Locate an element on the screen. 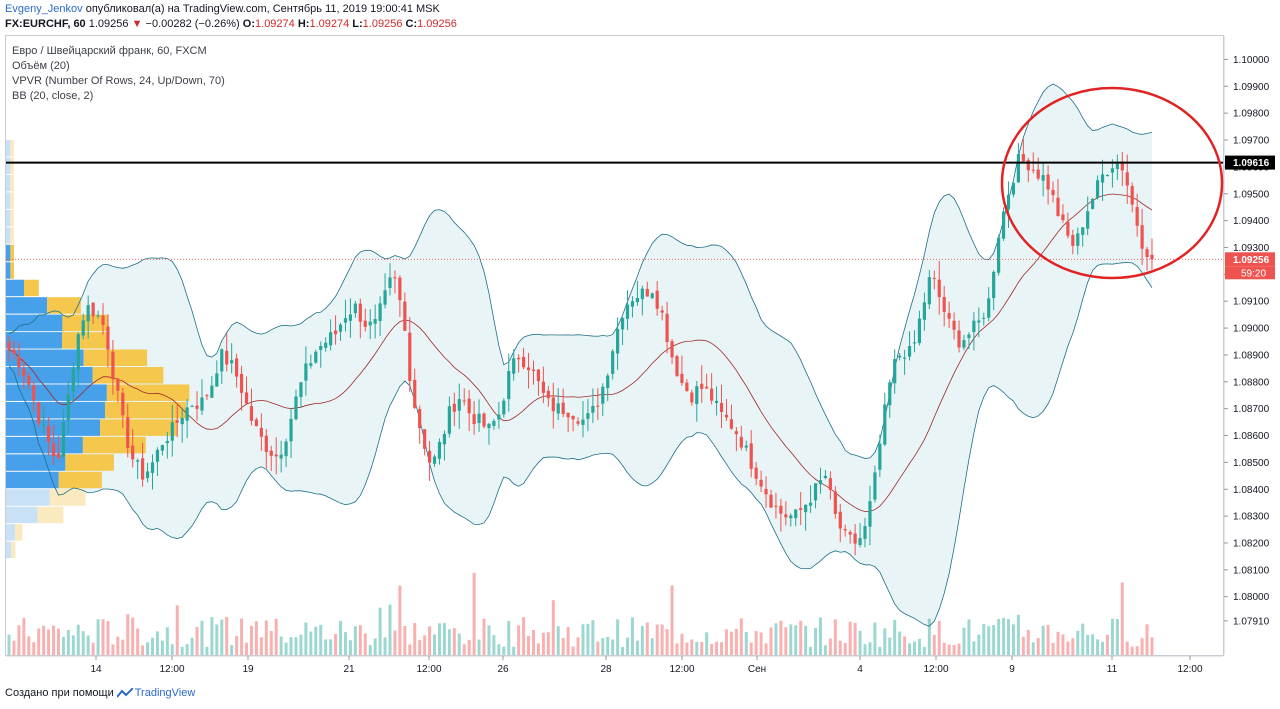  author-link: Evgeny_Jenkov is located at coordinates (44, 9).